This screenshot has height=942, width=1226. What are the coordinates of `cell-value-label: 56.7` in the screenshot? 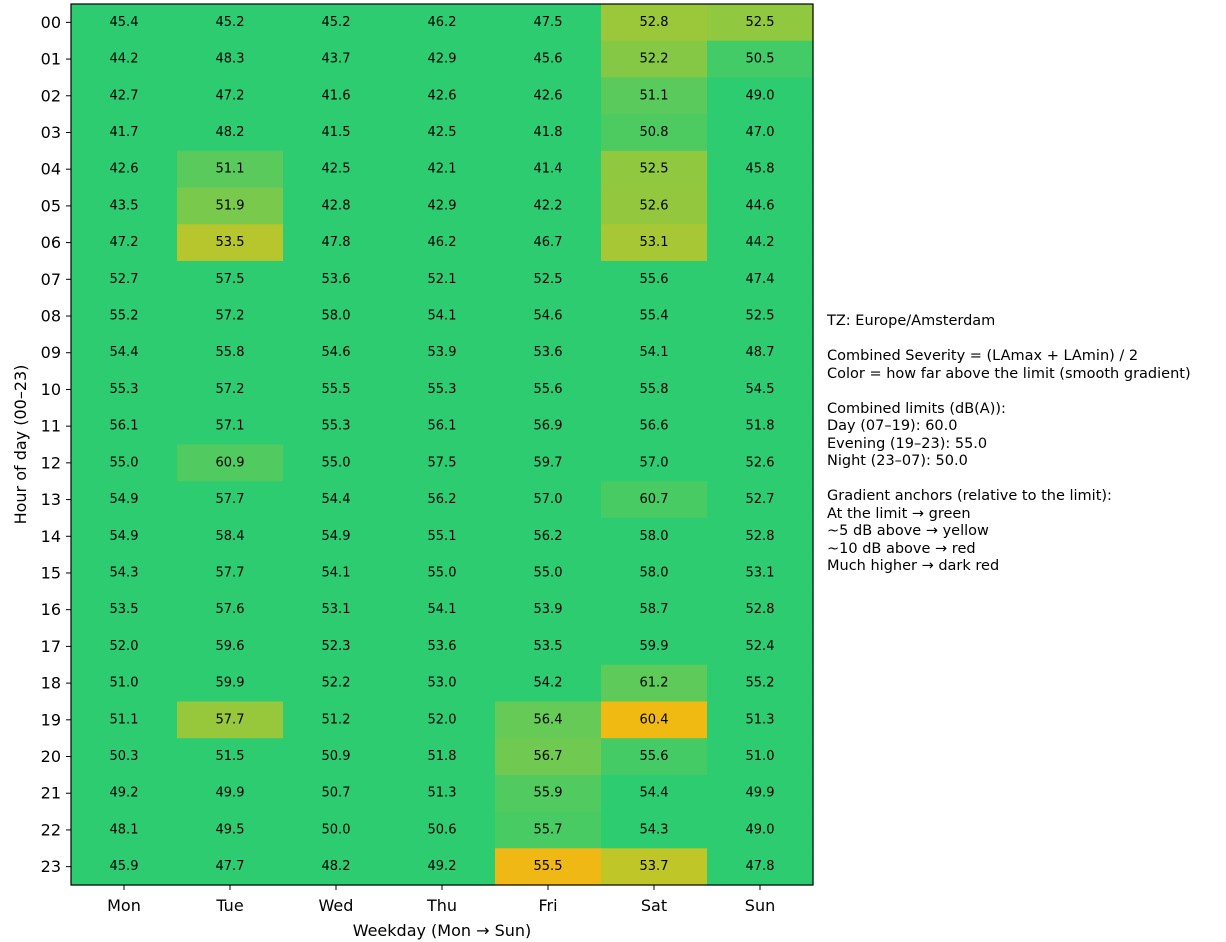 It's located at (548, 756).